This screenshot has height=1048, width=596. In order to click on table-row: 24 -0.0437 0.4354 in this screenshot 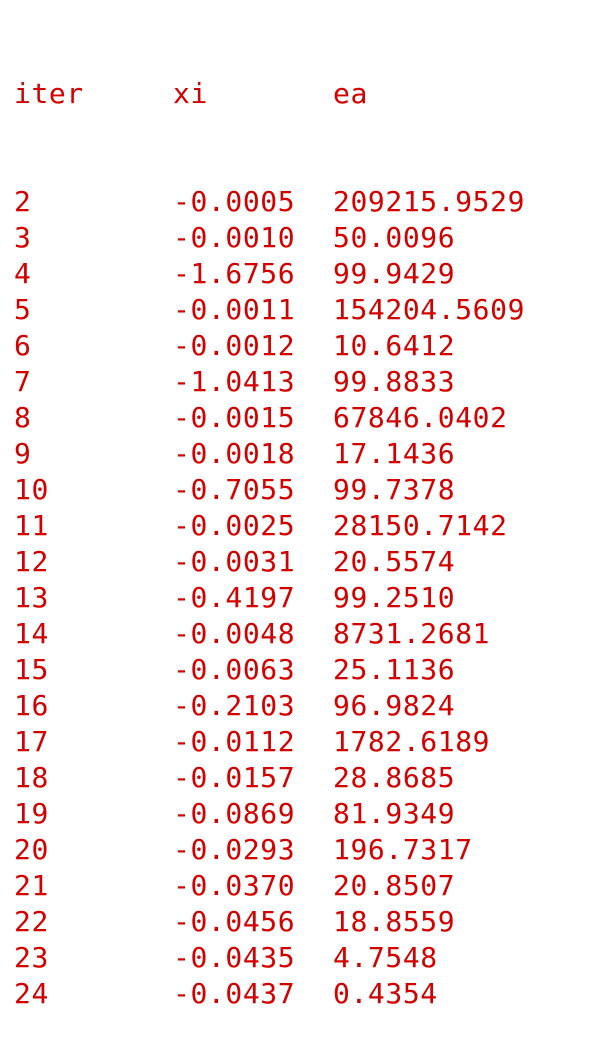, I will do `click(303, 994)`.